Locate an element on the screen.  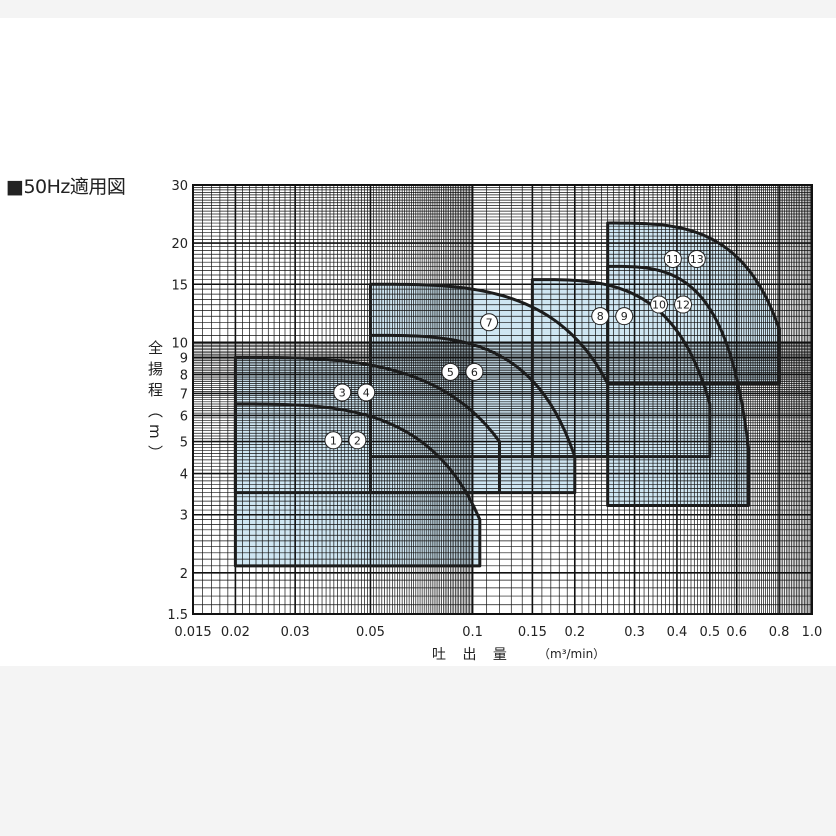
y-tick-label: 9 is located at coordinates (184, 358).